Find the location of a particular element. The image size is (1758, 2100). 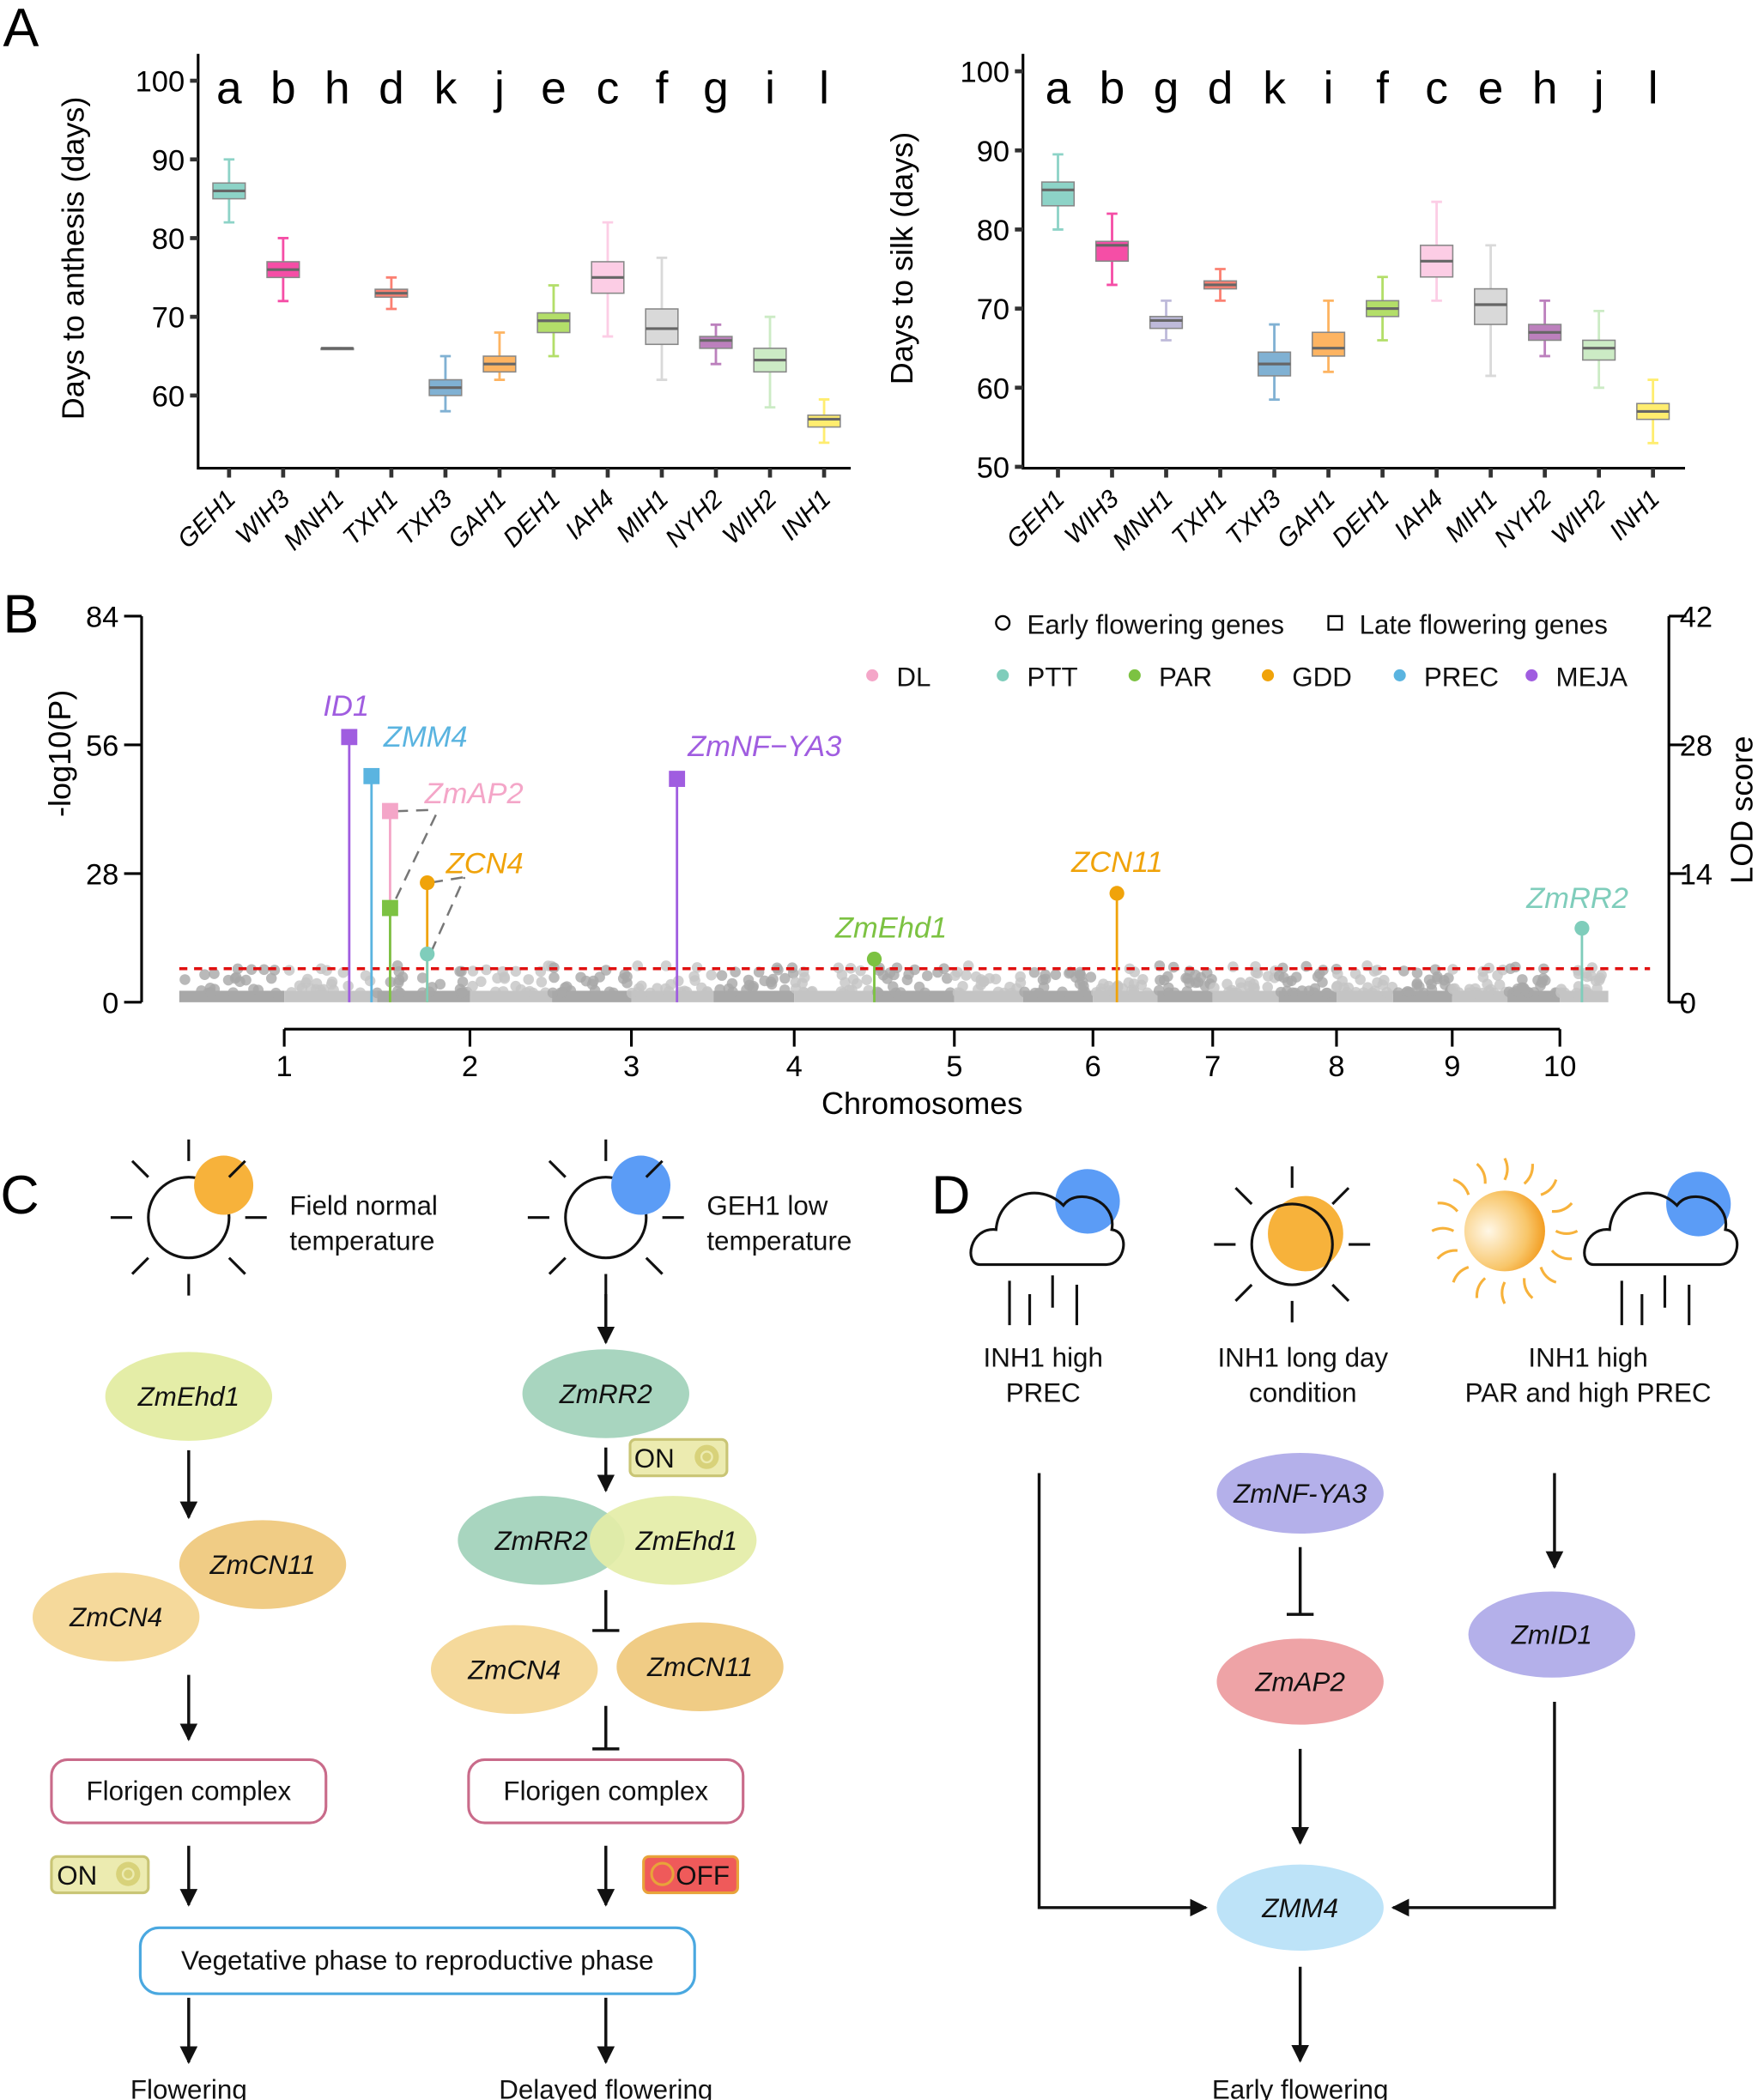

box-GAH1 is located at coordinates (1328, 336).